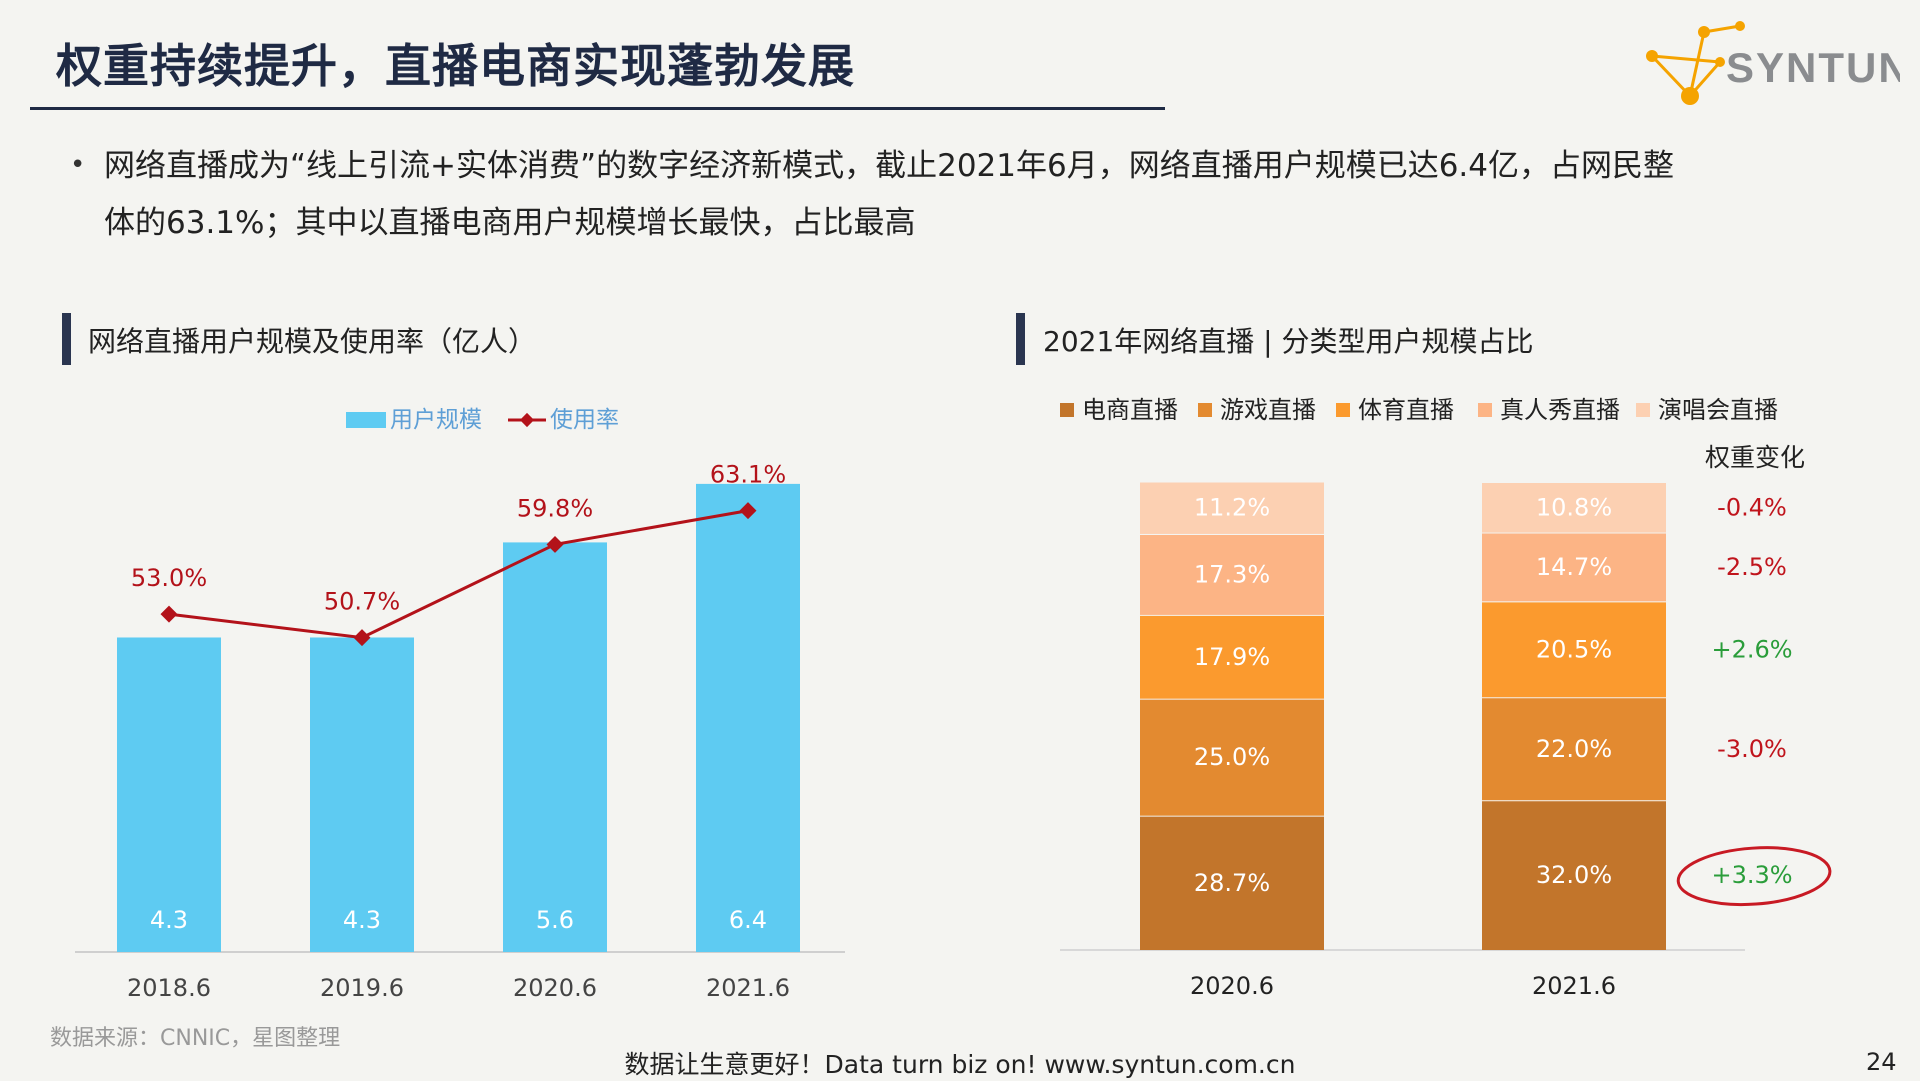 Image resolution: width=1920 pixels, height=1081 pixels. Describe the element at coordinates (1288, 341) in the screenshot. I see `right-chart-title: 2021年网络直播 | 分类型用户规模占比` at that location.